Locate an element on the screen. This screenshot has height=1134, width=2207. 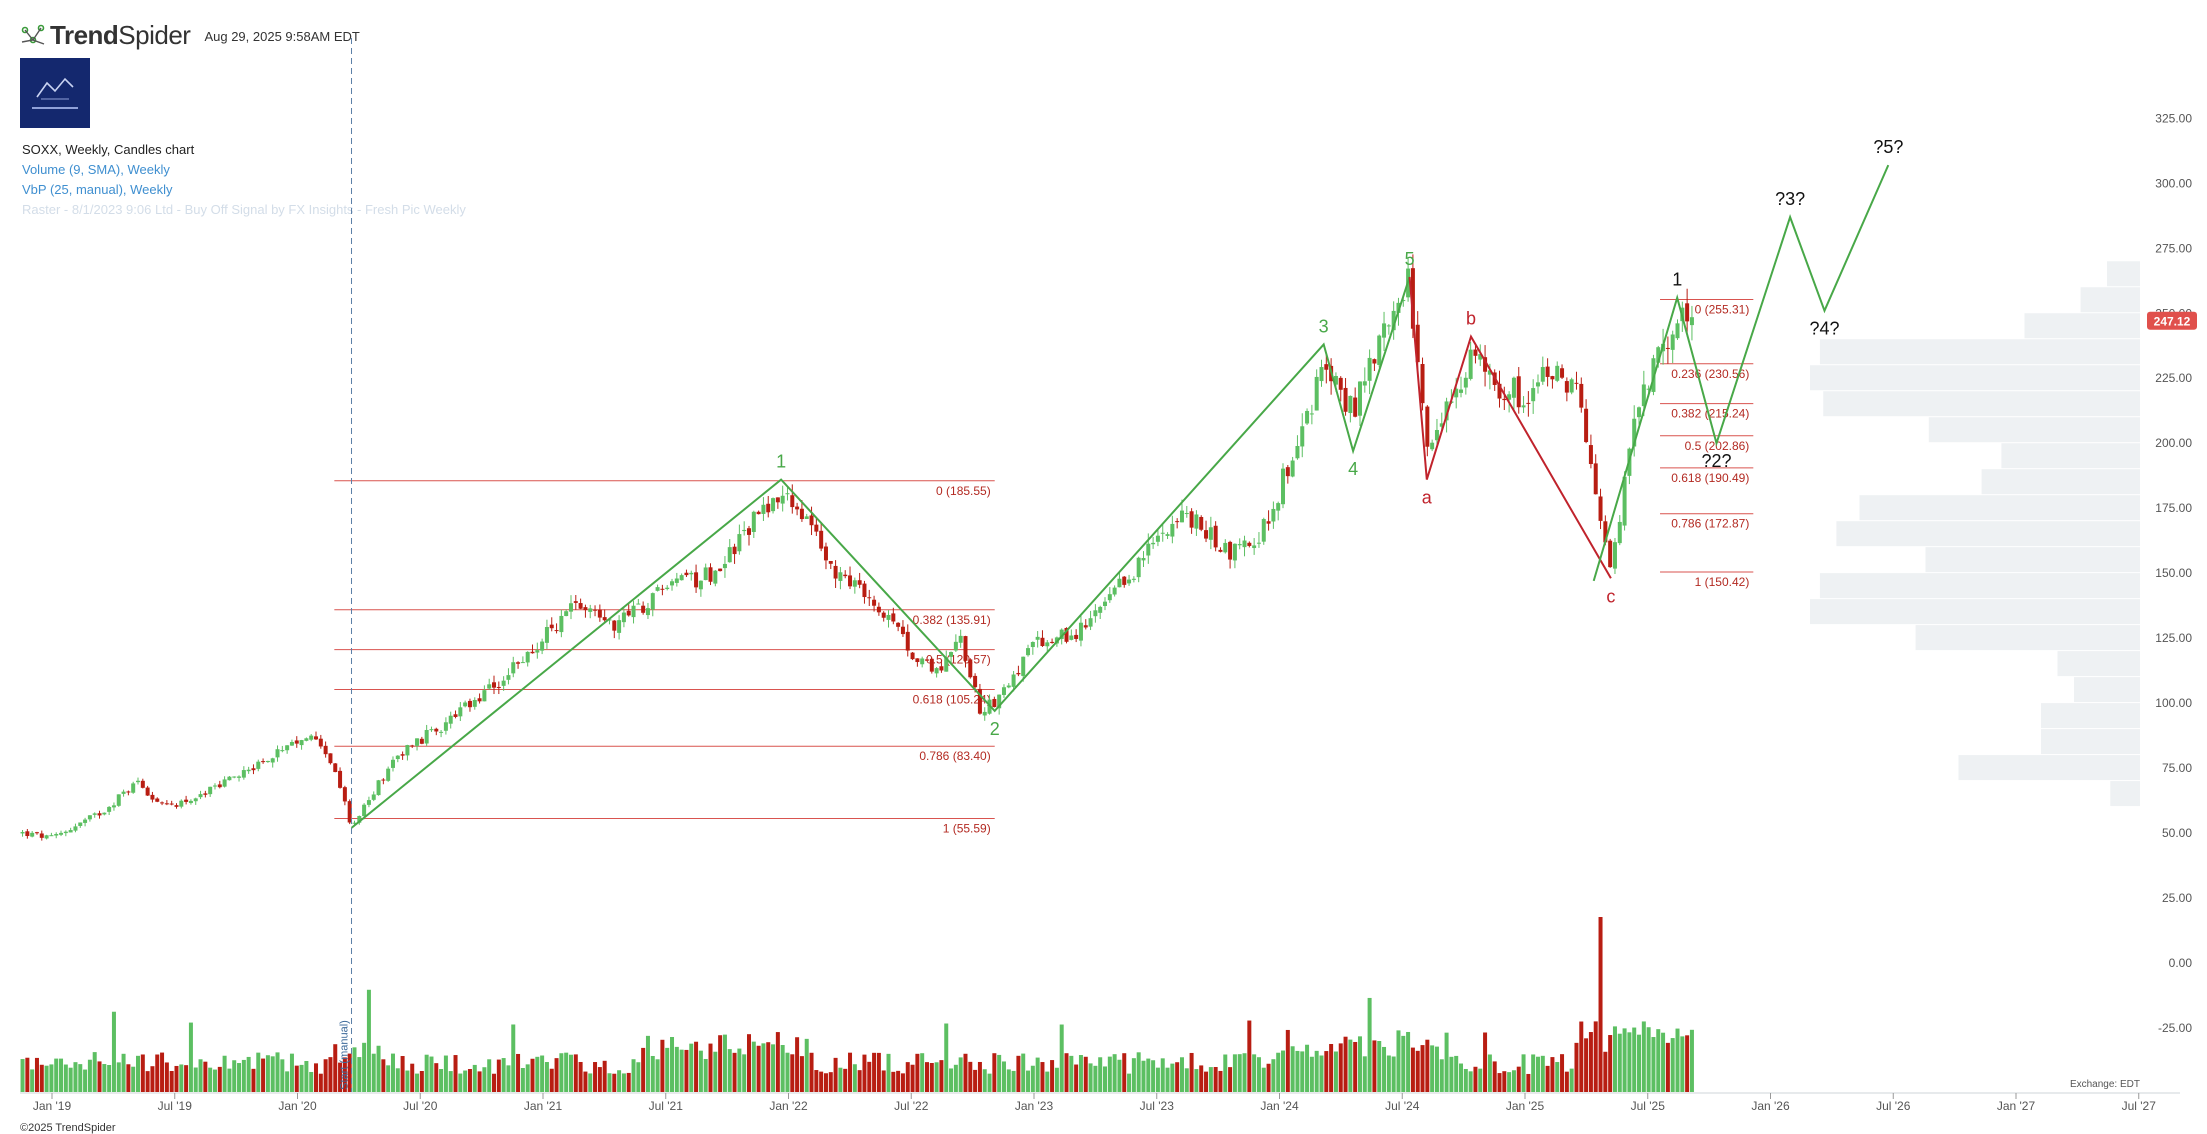
legend-volume-indicator: Volume (9, SMA), Weekly is located at coordinates (96, 169).